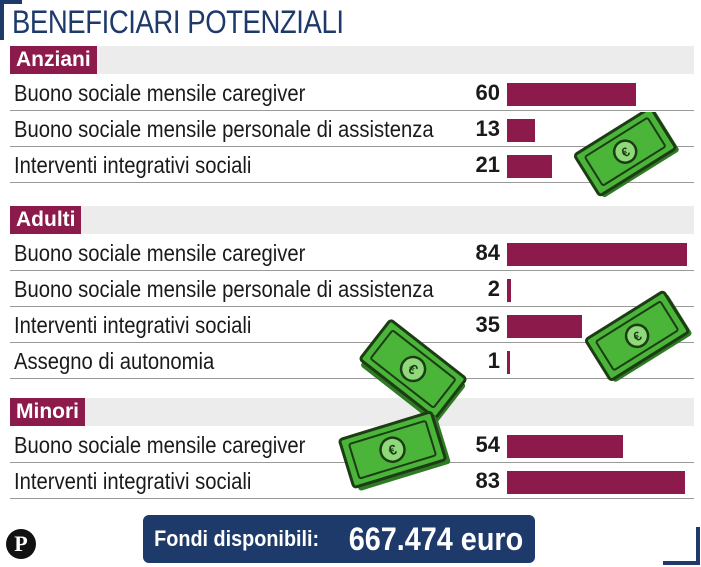 This screenshot has height=567, width=701. Describe the element at coordinates (487, 324) in the screenshot. I see `data-label: 35` at that location.